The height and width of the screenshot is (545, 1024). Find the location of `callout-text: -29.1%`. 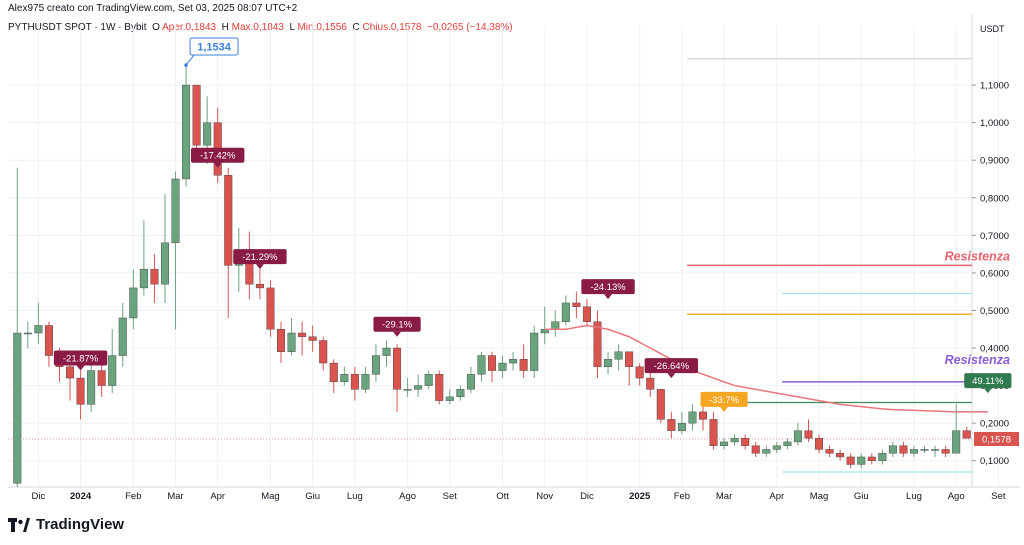

callout-text: -29.1% is located at coordinates (397, 325).